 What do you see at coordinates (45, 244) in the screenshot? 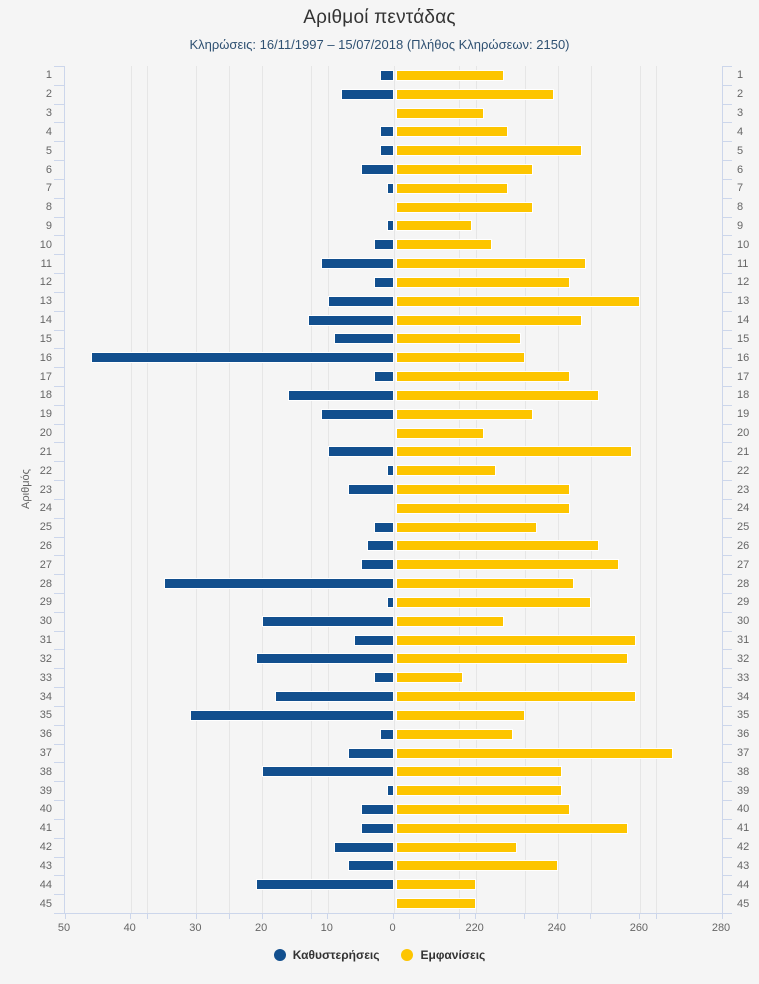
I see `category-label-left-10: 10` at bounding box center [45, 244].